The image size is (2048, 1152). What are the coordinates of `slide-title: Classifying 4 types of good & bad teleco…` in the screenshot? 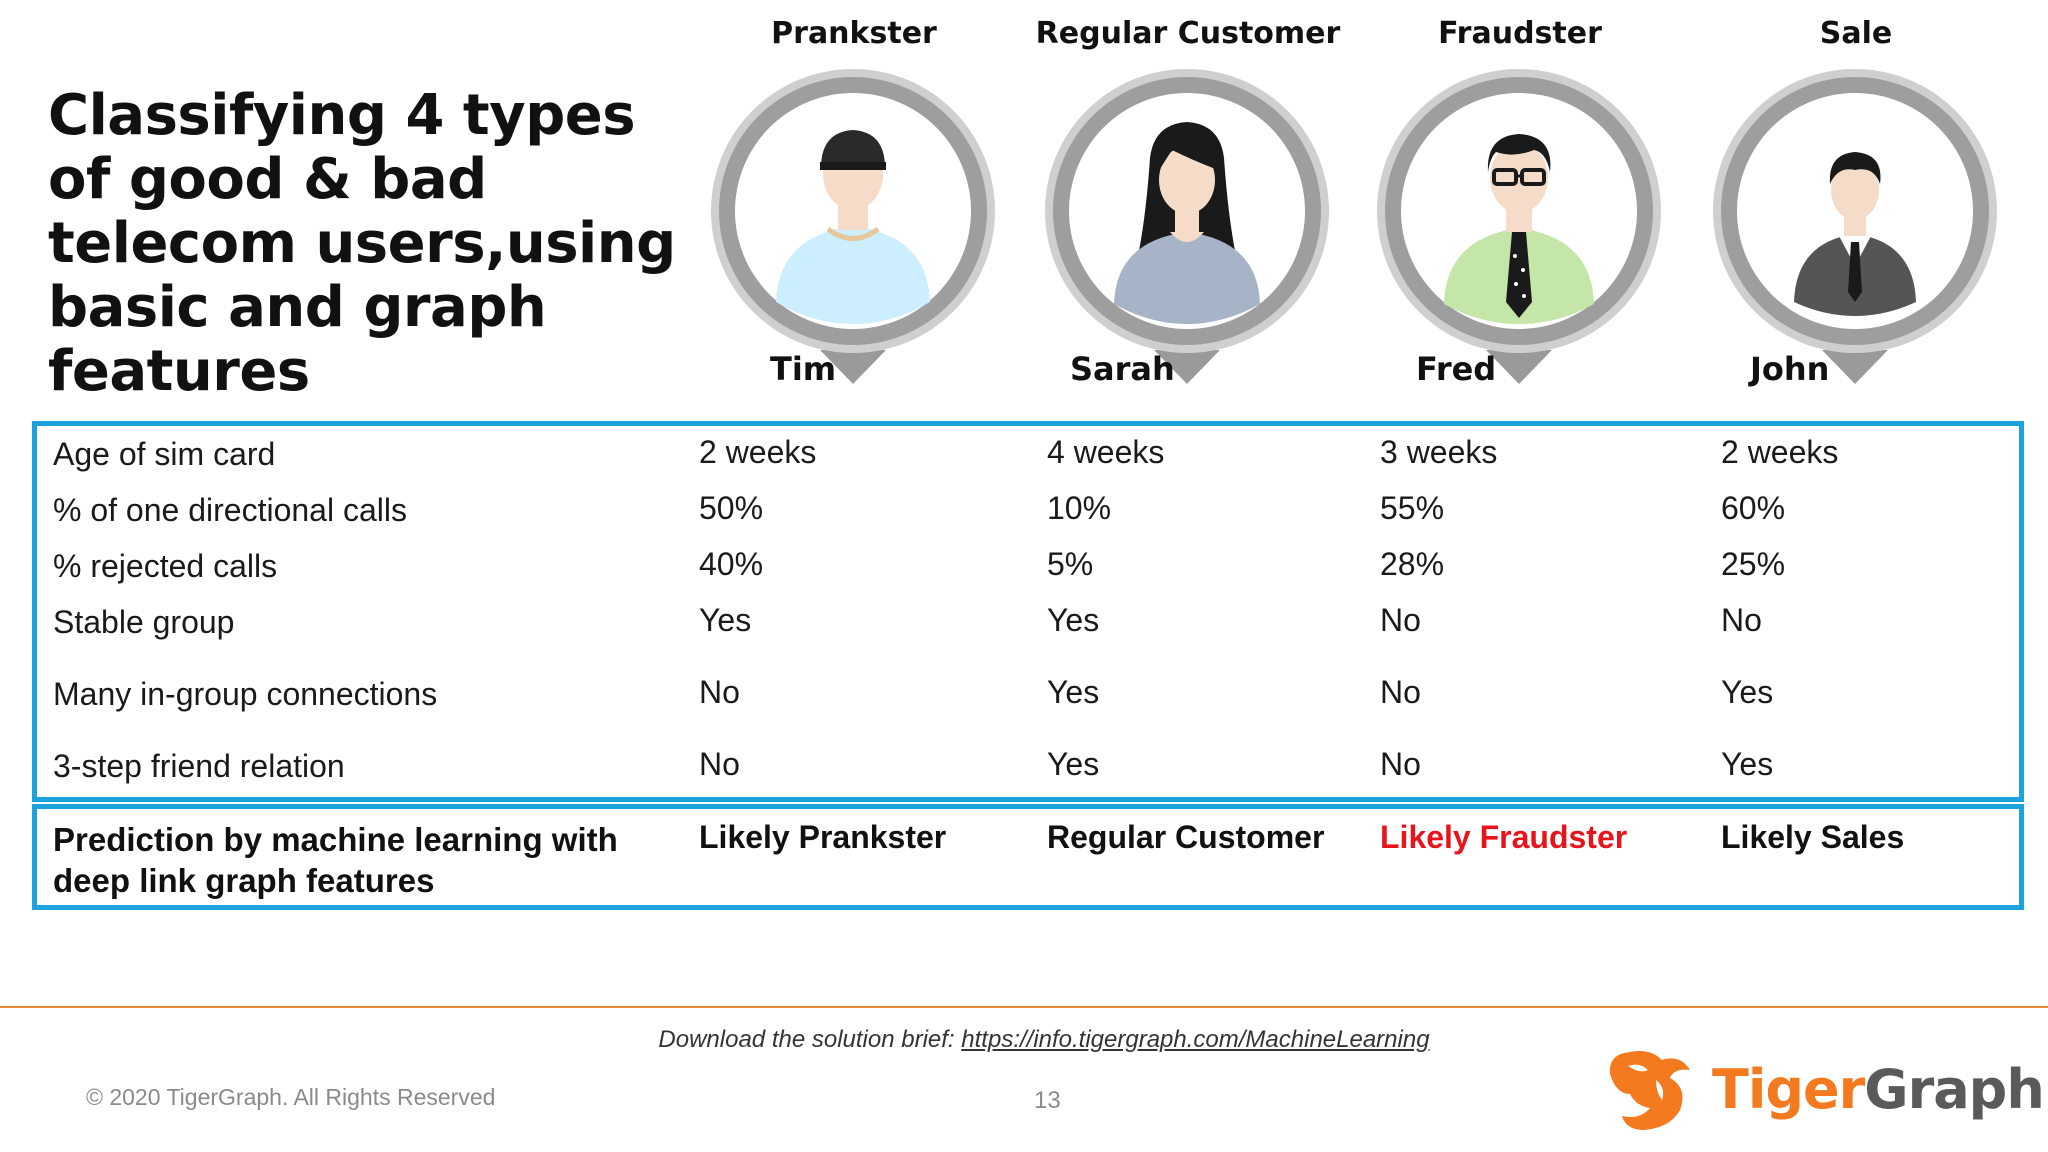 It's located at (362, 243).